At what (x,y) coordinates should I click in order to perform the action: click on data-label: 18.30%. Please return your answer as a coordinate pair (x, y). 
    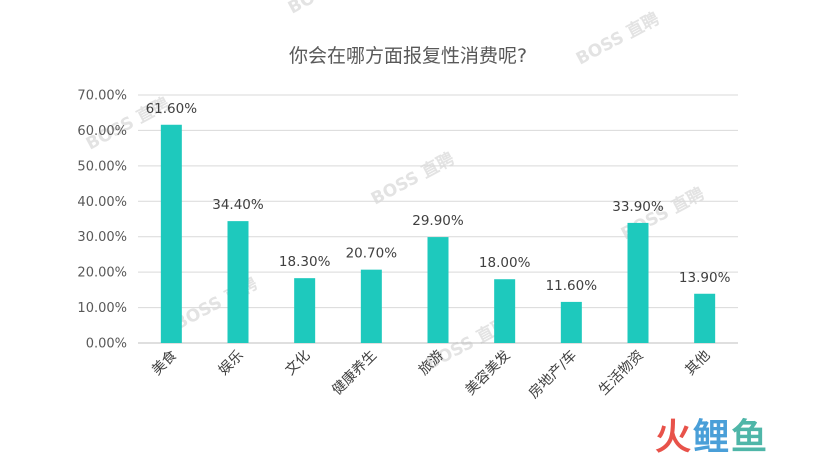
    Looking at the image, I should click on (305, 262).